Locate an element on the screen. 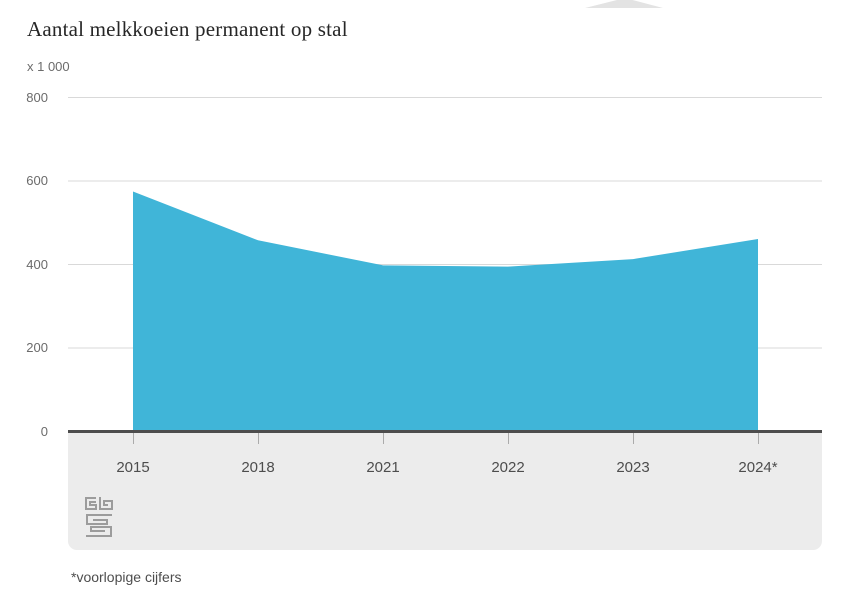 The image size is (858, 600). chart-title: Aantal melkkoeien permanent op stal is located at coordinates (187, 29).